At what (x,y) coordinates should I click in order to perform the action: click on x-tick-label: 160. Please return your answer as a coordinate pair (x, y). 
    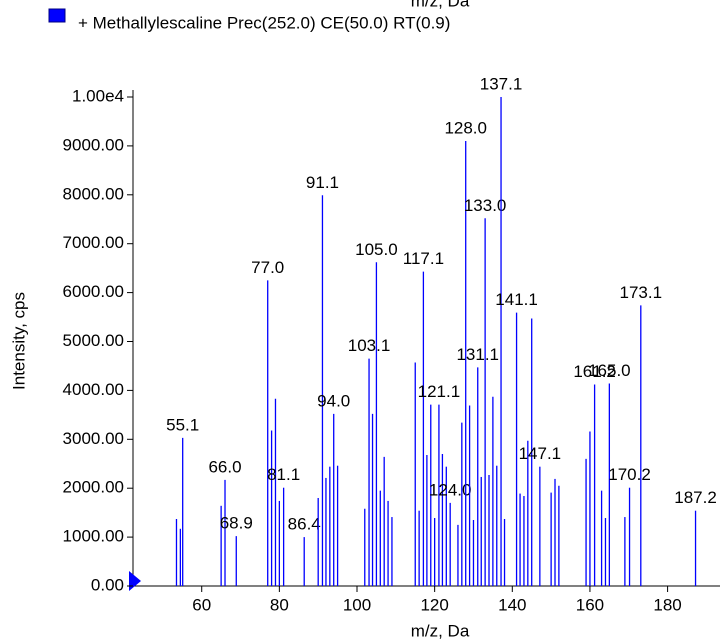
    Looking at the image, I should click on (590, 604).